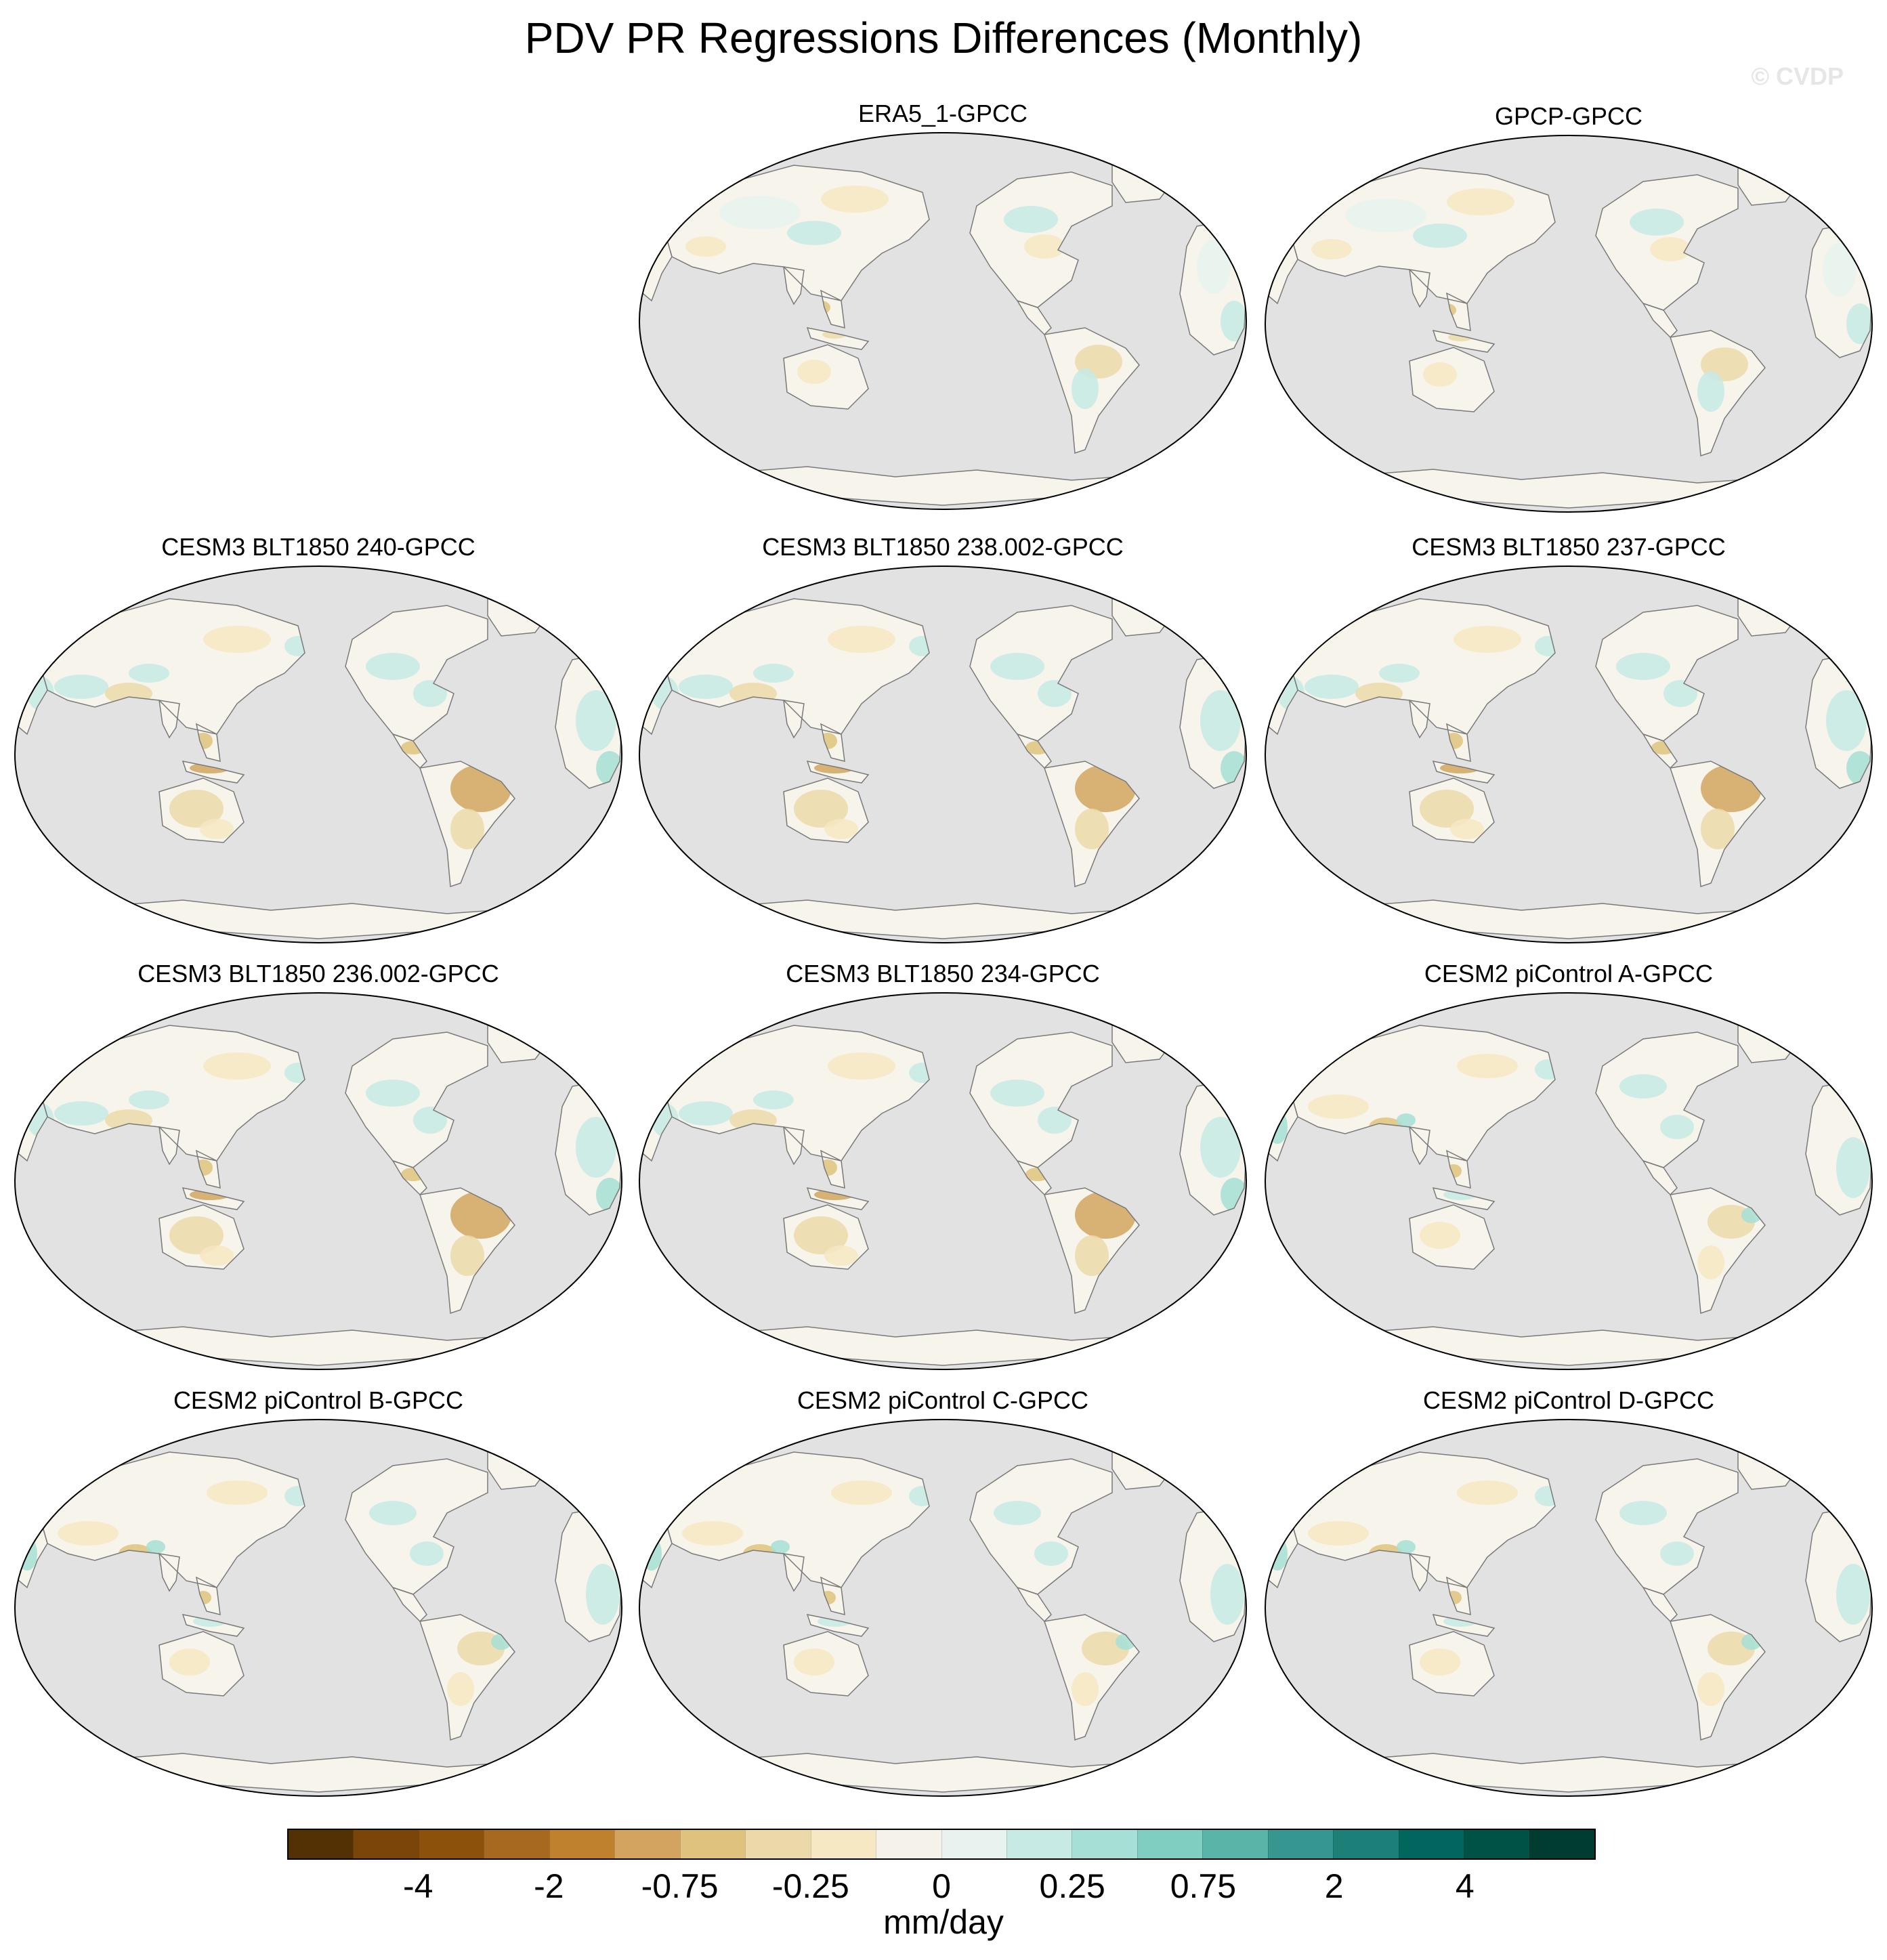 This screenshot has height=1960, width=1887. I want to click on watermark: © CVDP, so click(1798, 76).